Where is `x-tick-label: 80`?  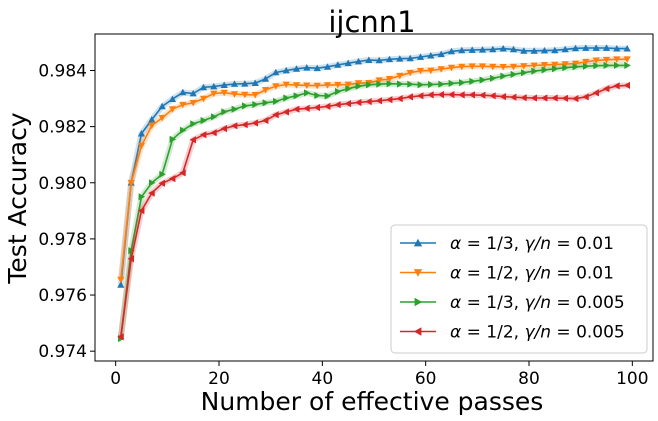 x-tick-label: 80 is located at coordinates (529, 379).